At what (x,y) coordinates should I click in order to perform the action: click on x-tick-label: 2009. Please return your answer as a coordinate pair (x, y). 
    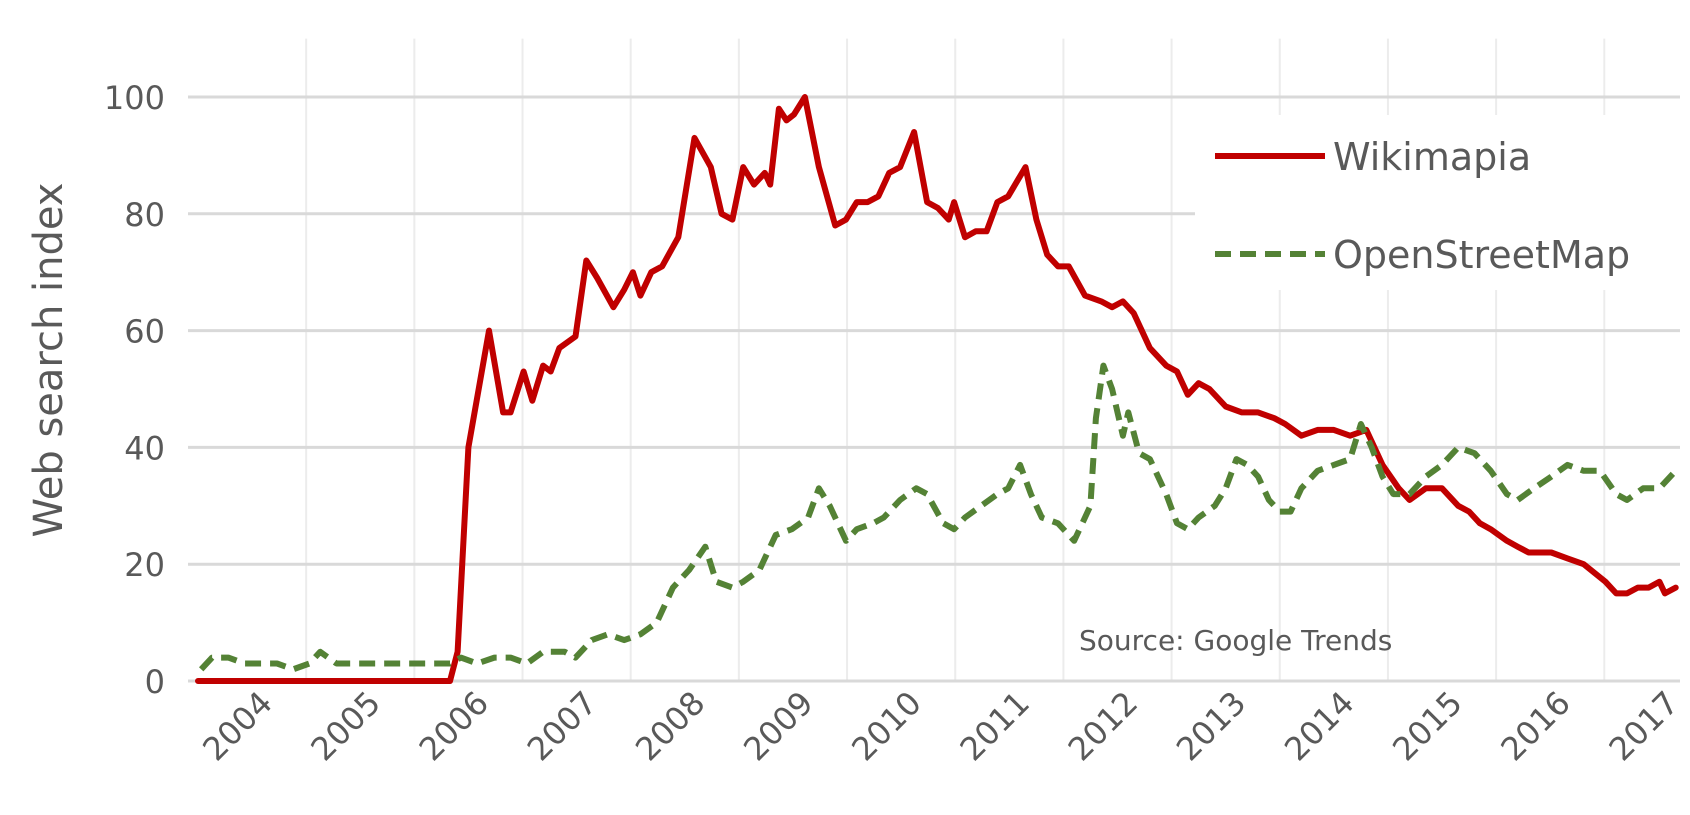
    Looking at the image, I should click on (778, 726).